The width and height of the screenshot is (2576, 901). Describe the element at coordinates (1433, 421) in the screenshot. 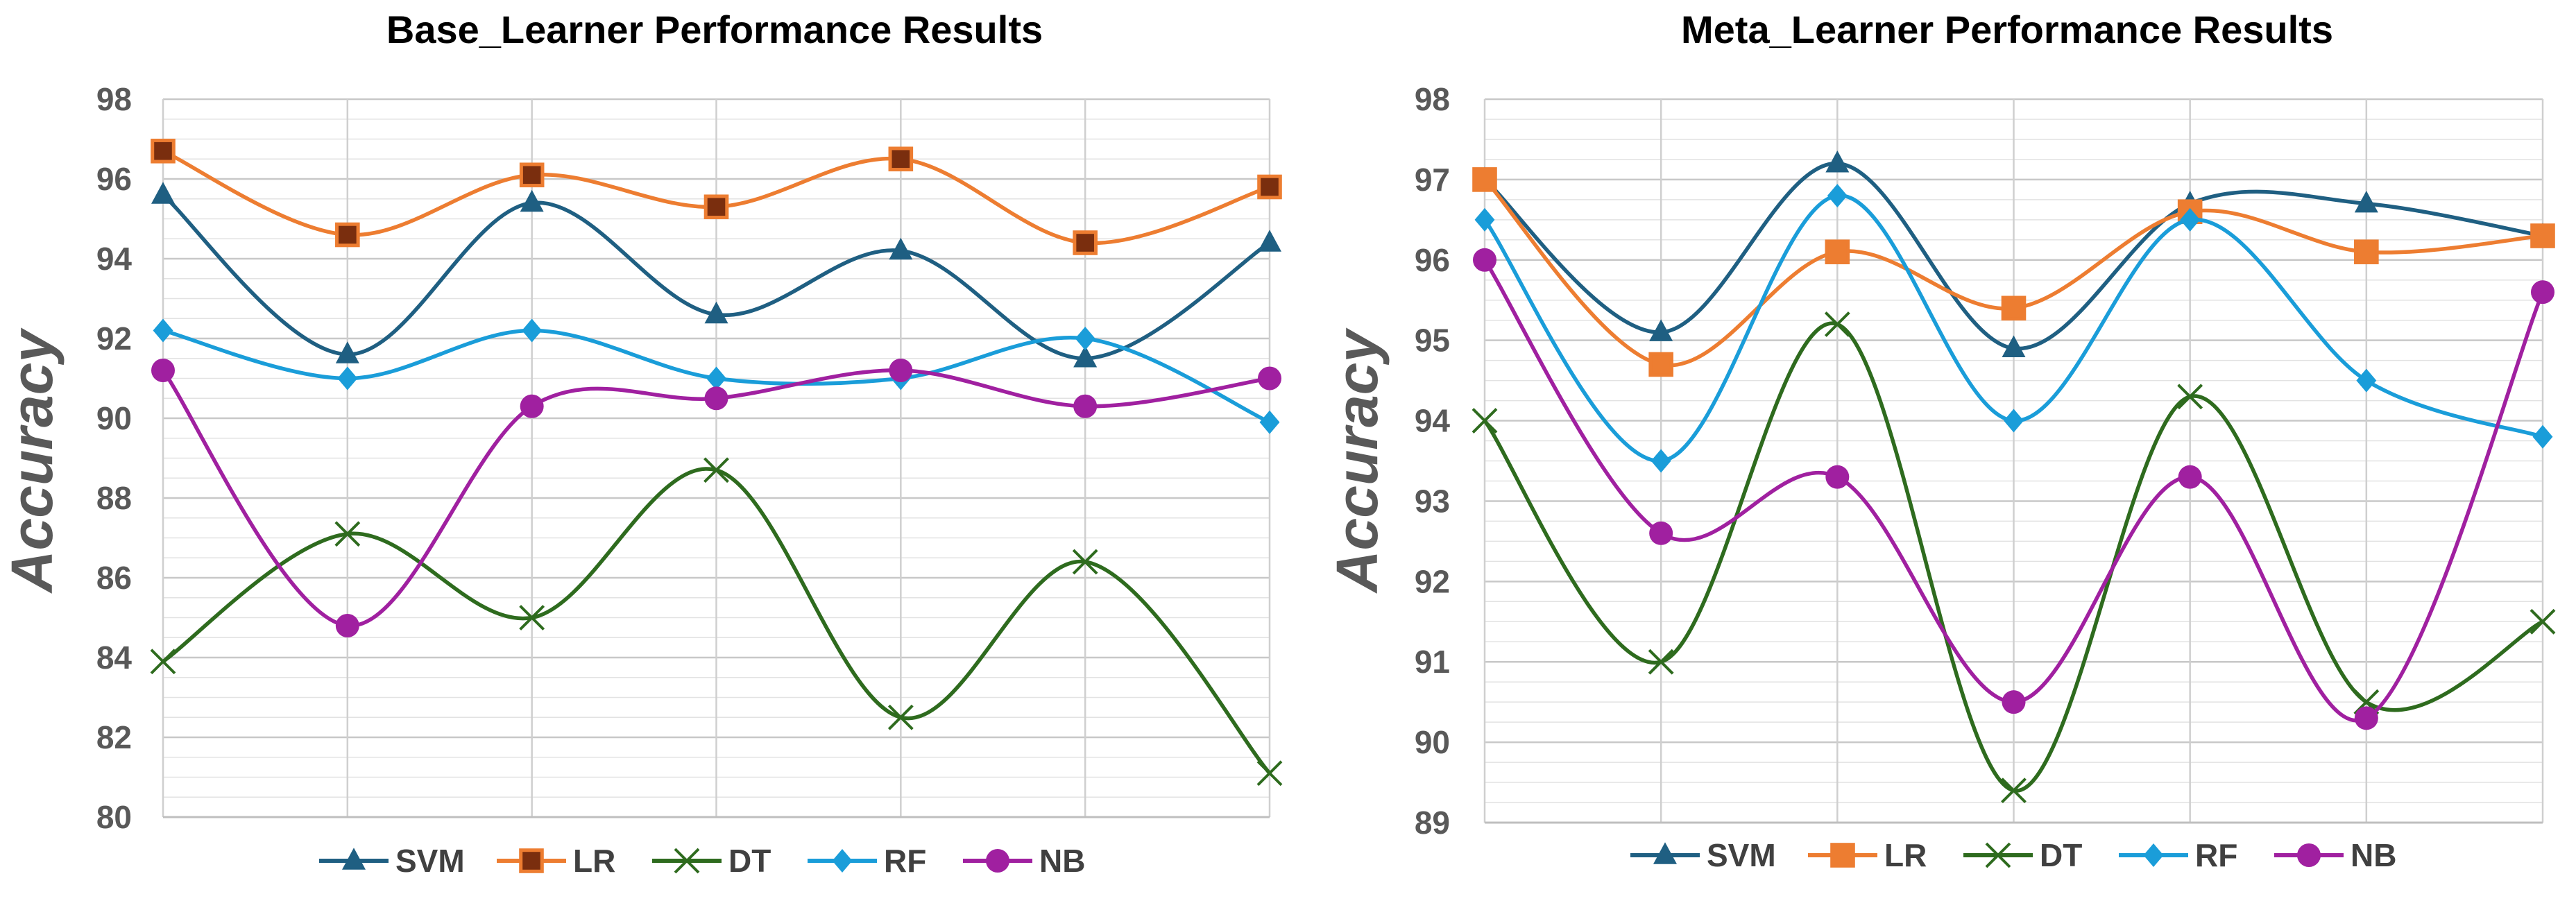

I see `y-tick-label: 94` at that location.